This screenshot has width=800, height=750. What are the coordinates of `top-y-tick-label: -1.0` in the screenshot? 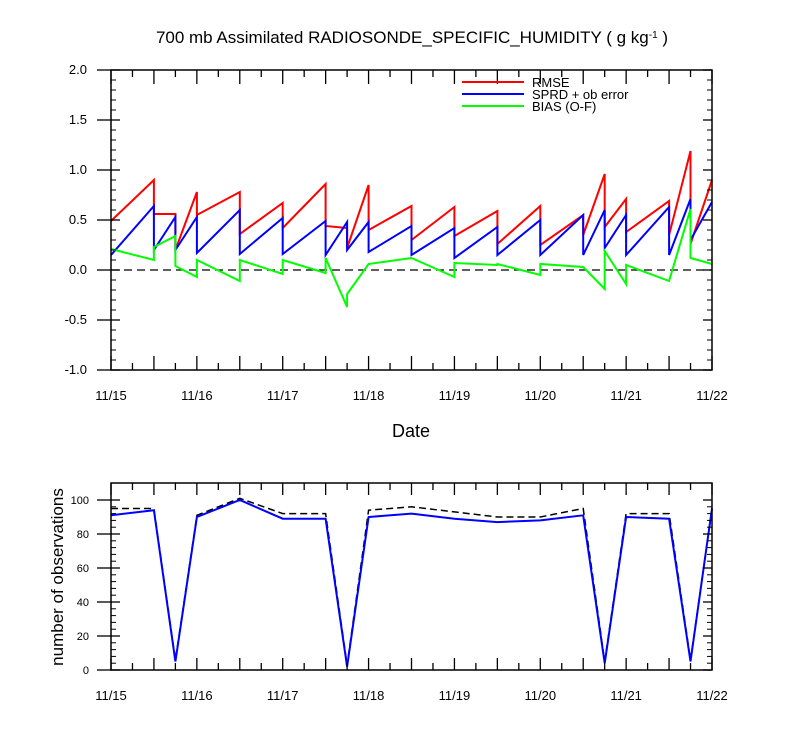 It's located at (76, 369).